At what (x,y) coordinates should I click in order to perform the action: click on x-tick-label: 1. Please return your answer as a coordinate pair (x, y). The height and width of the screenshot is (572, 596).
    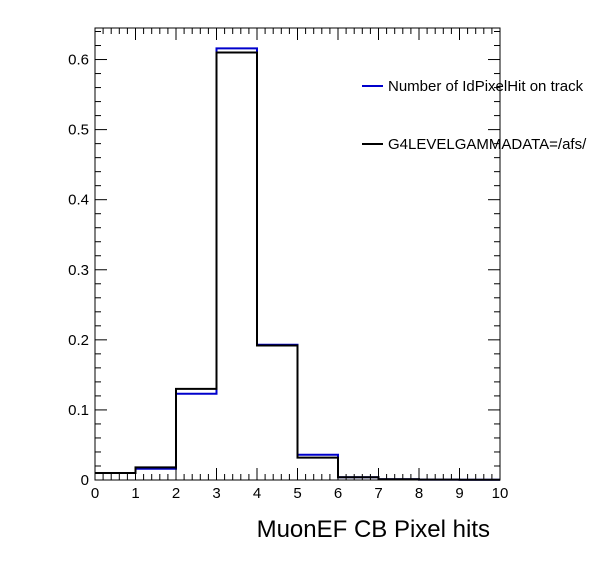
    Looking at the image, I should click on (135, 493).